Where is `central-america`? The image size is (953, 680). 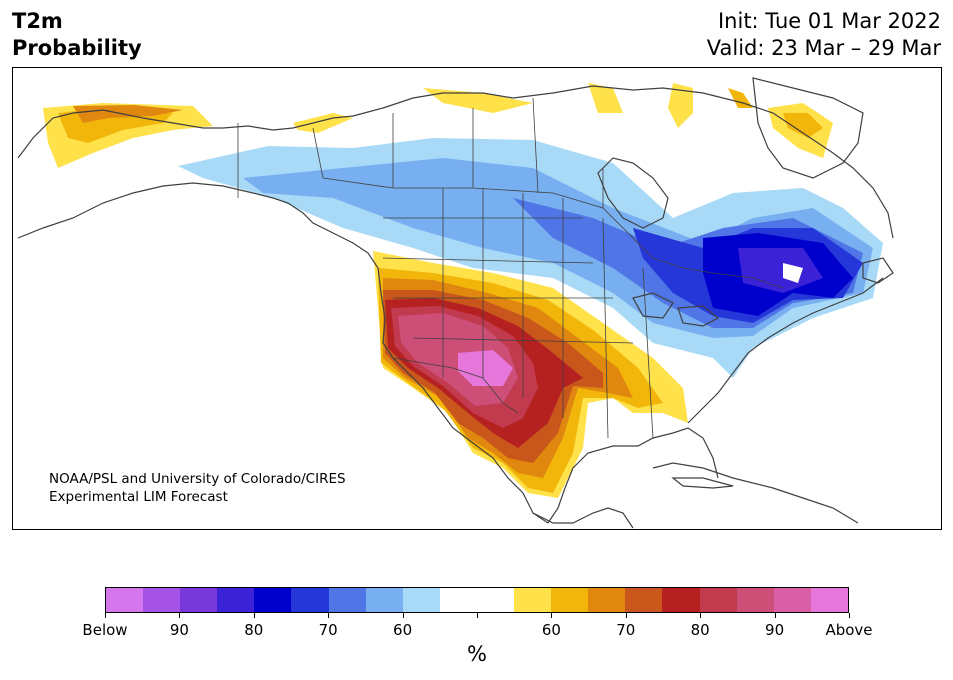
central-america is located at coordinates (583, 518).